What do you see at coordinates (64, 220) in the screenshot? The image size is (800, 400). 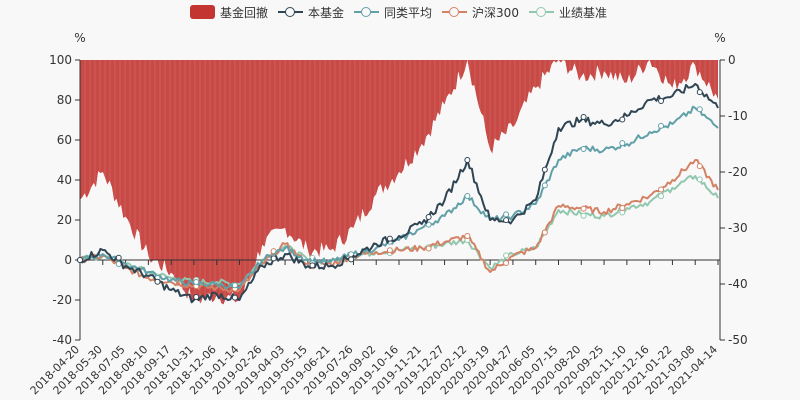 I see `y-left-tick-label: 20` at bounding box center [64, 220].